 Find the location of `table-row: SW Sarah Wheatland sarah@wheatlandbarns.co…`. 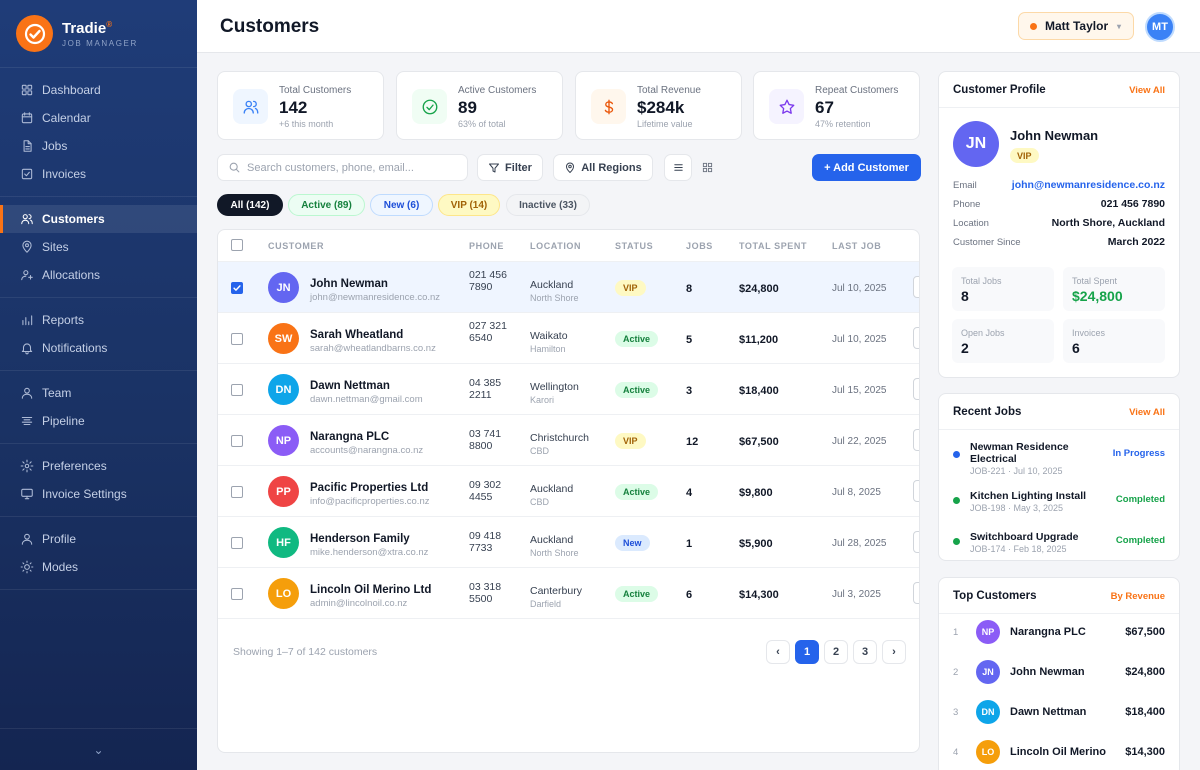

table-row: SW Sarah Wheatland sarah@wheatlandbarns.co… is located at coordinates (568, 338).